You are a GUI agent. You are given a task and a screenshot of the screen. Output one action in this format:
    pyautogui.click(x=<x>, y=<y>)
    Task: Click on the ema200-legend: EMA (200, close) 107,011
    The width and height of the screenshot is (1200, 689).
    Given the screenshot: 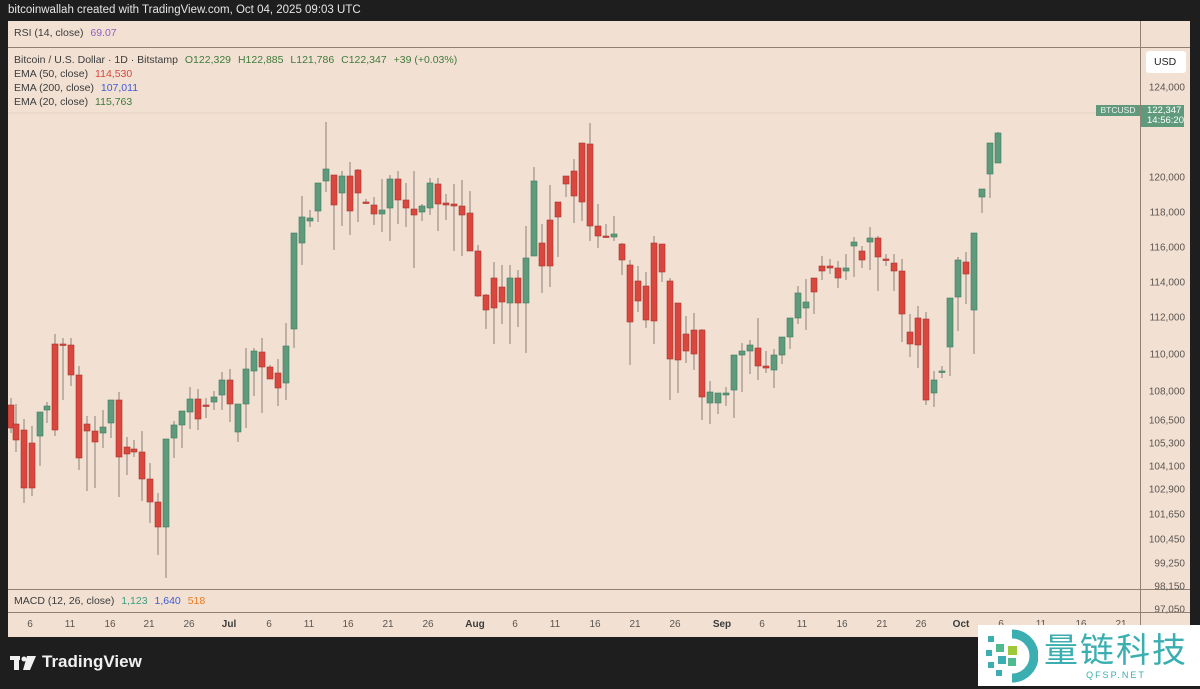 What is the action you would take?
    pyautogui.click(x=78, y=88)
    